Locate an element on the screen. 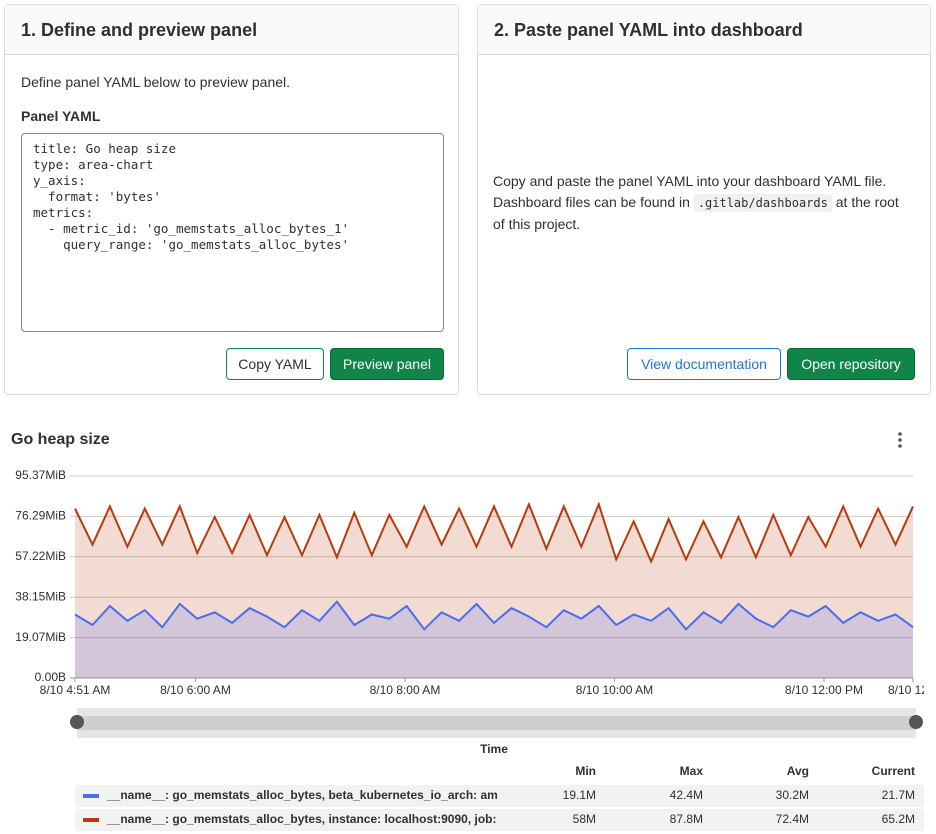  x-tick-label: 8/10 12:5 is located at coordinates (912, 690).